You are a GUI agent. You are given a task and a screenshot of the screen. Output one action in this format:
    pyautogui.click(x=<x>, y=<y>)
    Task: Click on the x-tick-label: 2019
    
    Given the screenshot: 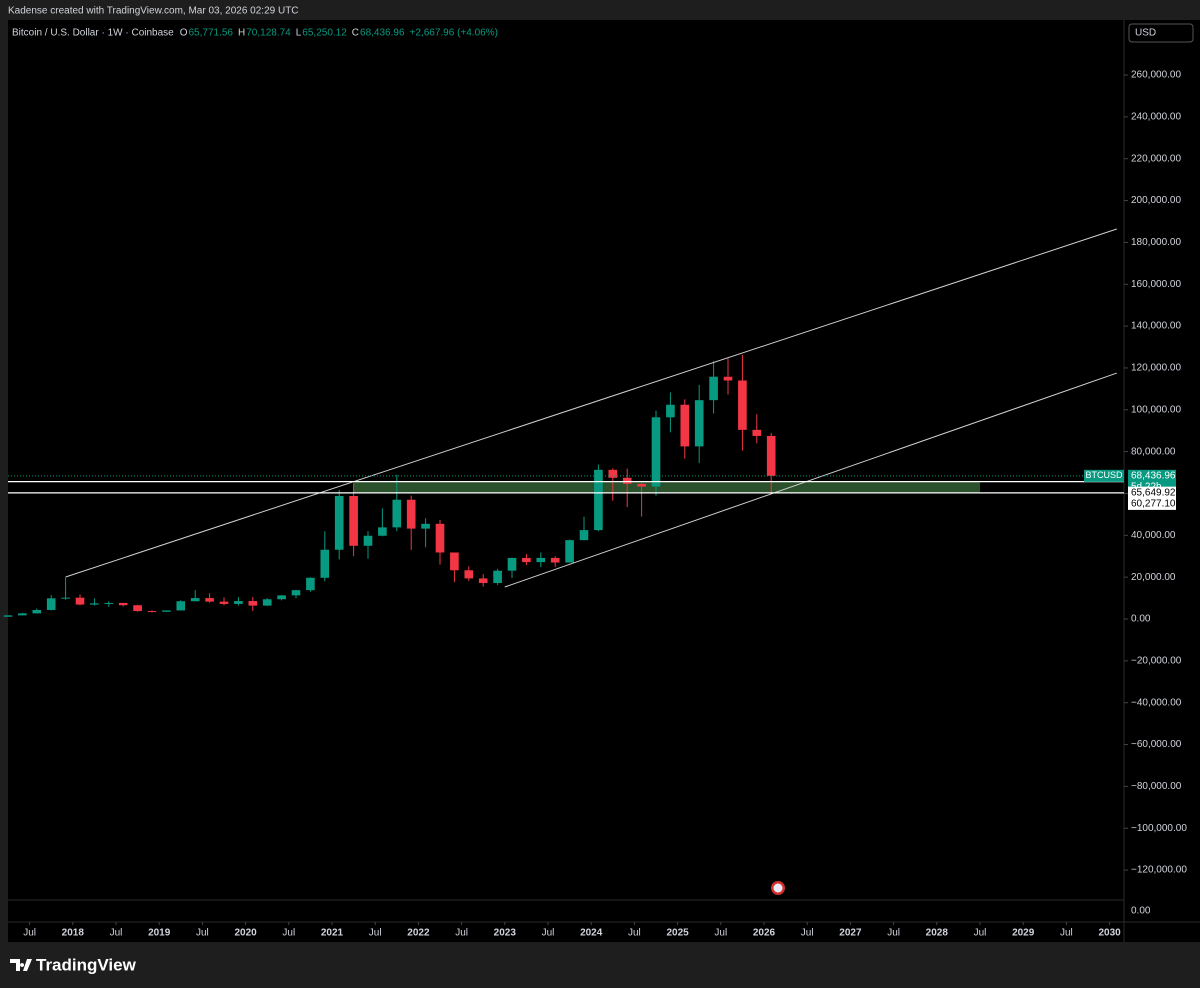 What is the action you would take?
    pyautogui.click(x=159, y=933)
    